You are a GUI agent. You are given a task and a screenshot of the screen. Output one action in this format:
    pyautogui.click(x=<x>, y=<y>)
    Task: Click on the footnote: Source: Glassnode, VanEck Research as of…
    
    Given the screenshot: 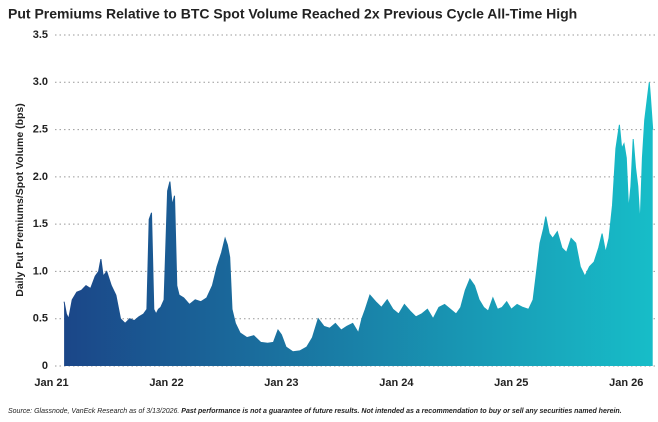 What is the action you would take?
    pyautogui.click(x=315, y=411)
    